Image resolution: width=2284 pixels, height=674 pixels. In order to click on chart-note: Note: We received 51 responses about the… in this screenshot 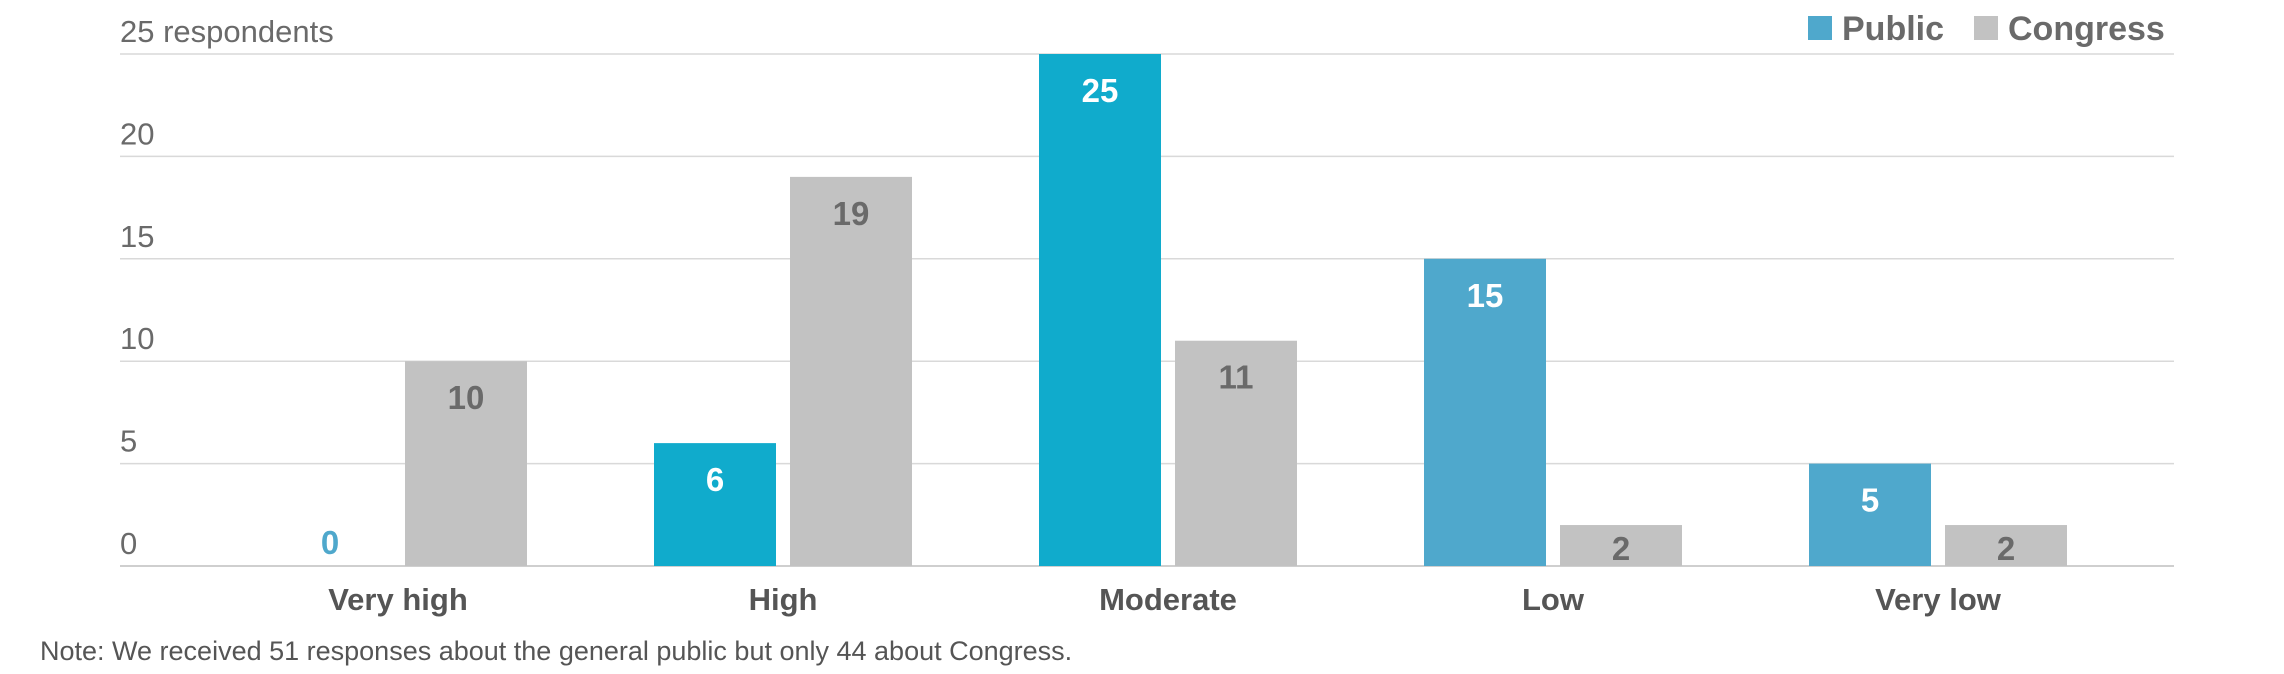, I will do `click(556, 651)`.